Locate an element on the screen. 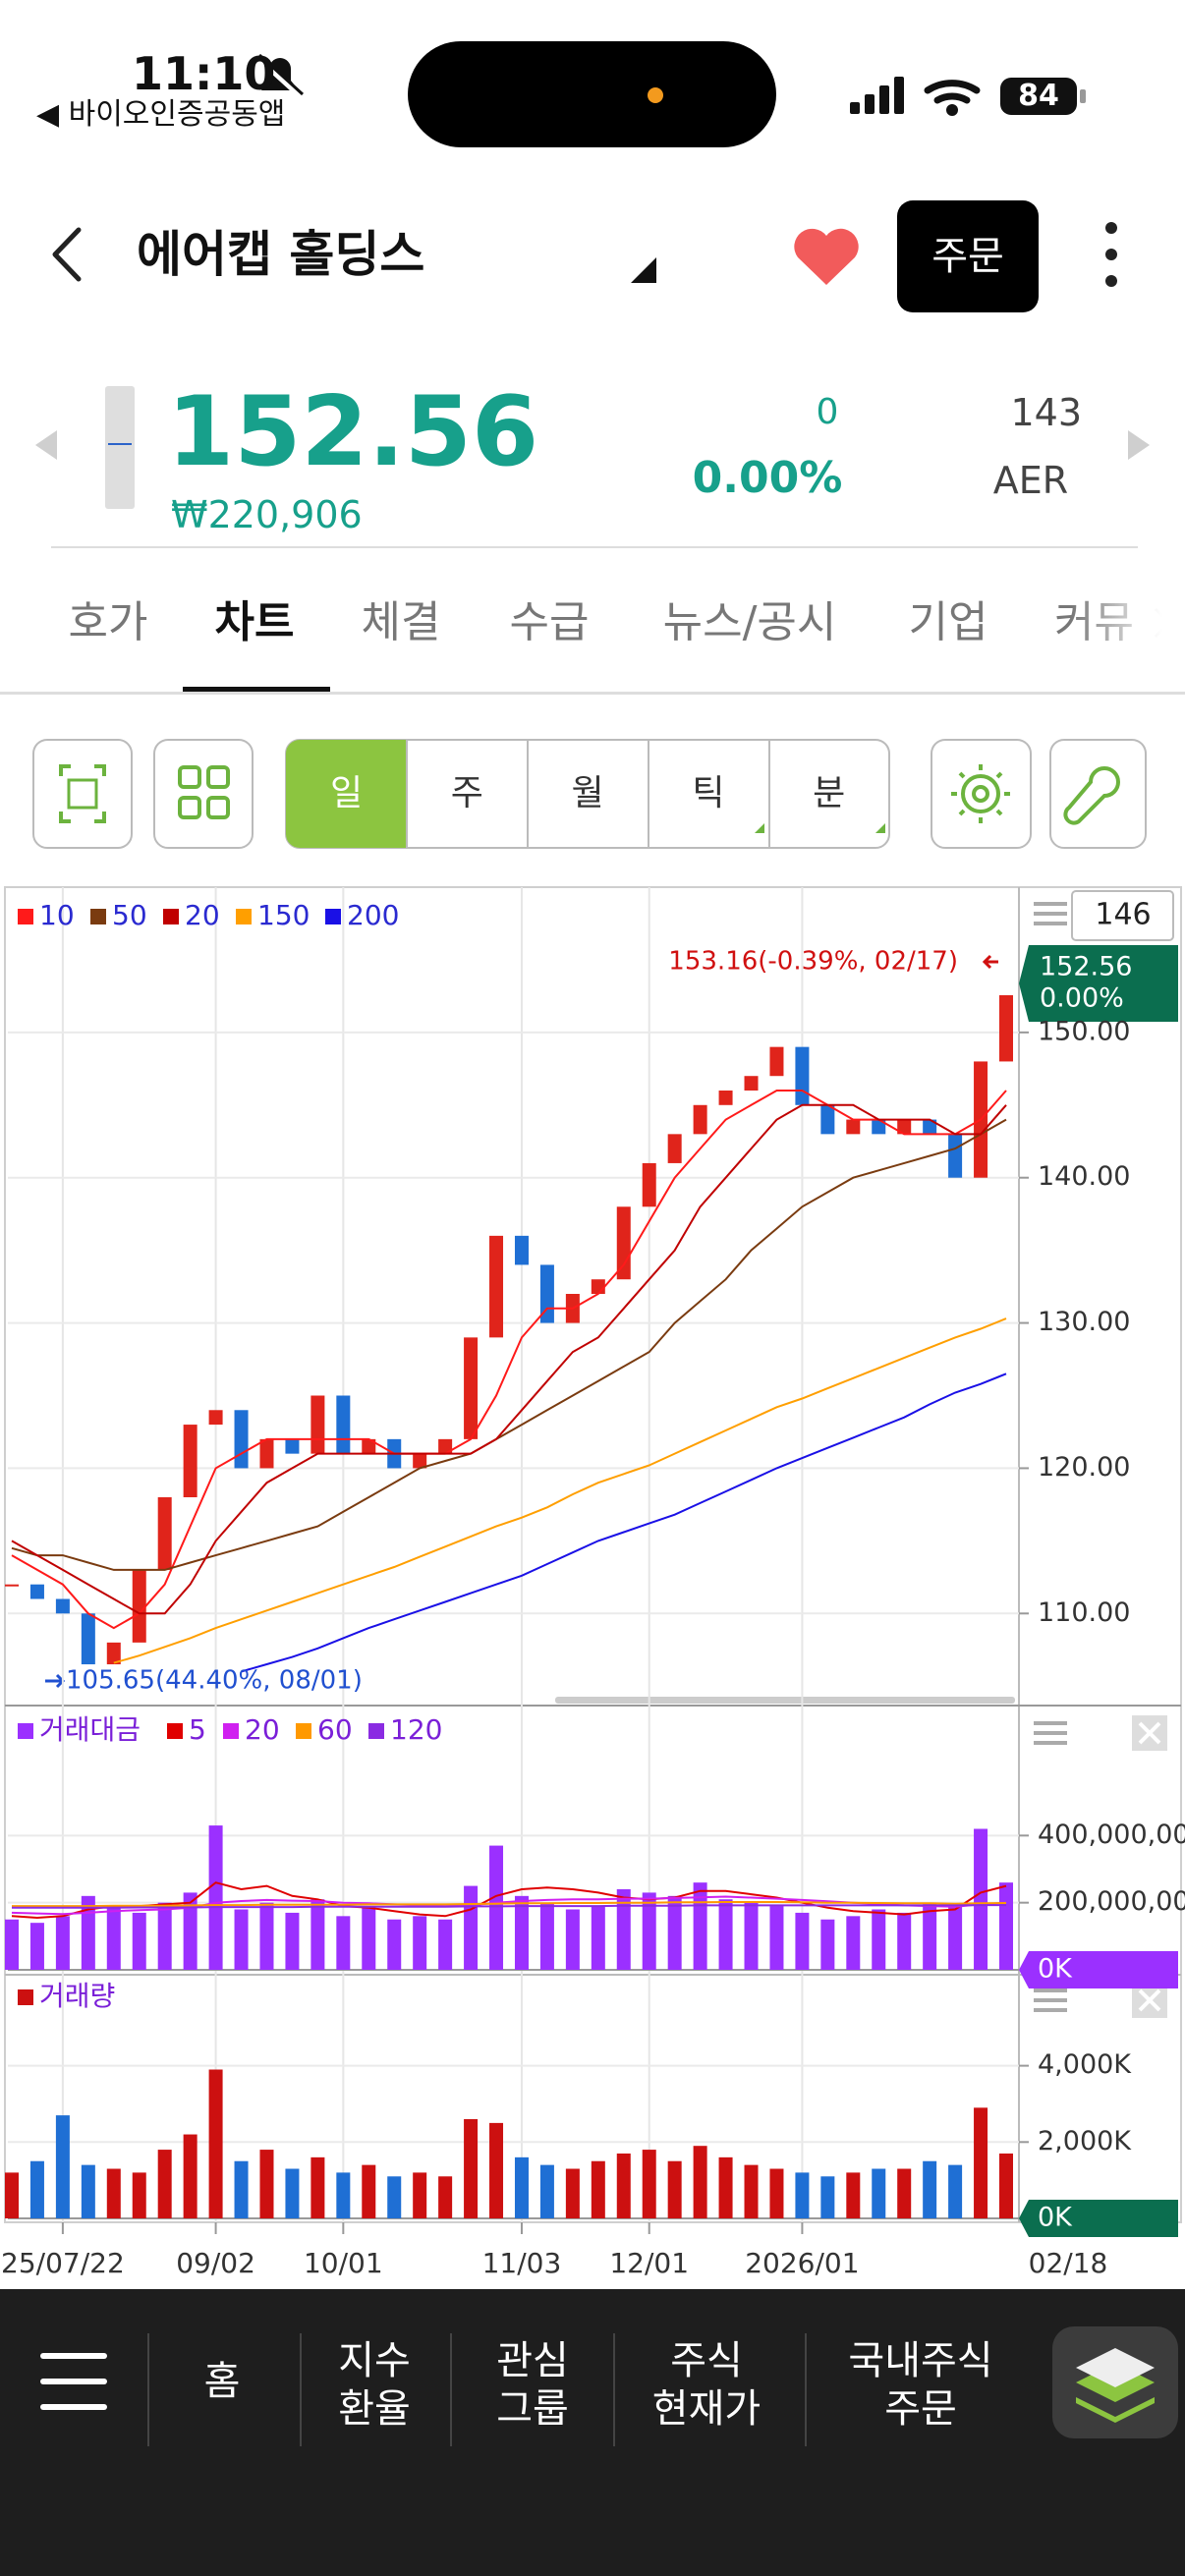 The width and height of the screenshot is (1185, 2576). x-tick-label: 02/18 is located at coordinates (1069, 2263).